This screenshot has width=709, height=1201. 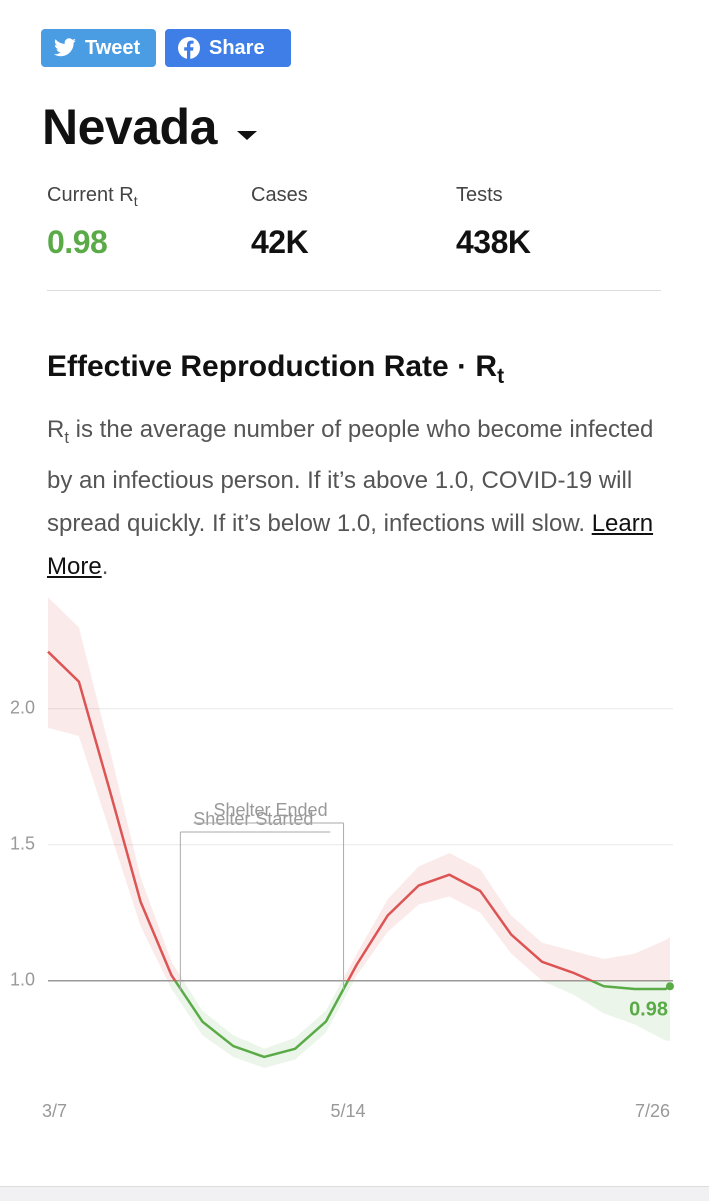 What do you see at coordinates (90, 195) in the screenshot?
I see `stat-label-text: Current R` at bounding box center [90, 195].